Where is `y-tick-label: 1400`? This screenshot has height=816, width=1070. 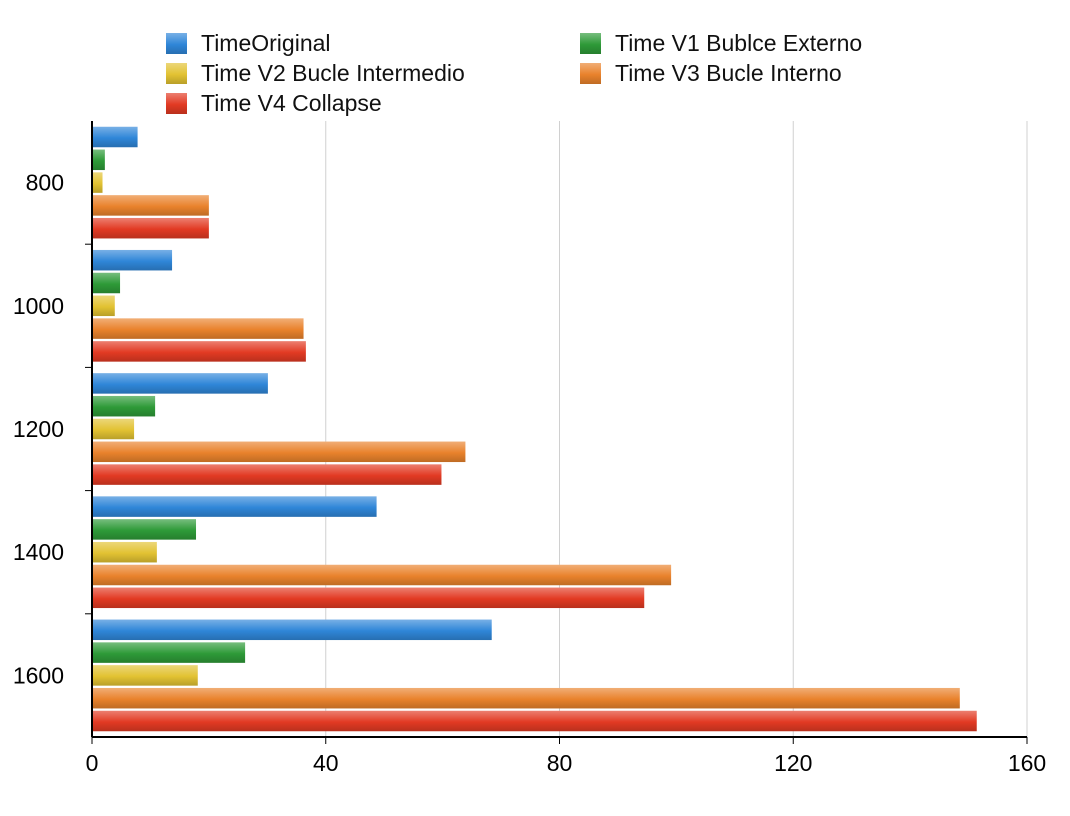 y-tick-label: 1400 is located at coordinates (38, 552).